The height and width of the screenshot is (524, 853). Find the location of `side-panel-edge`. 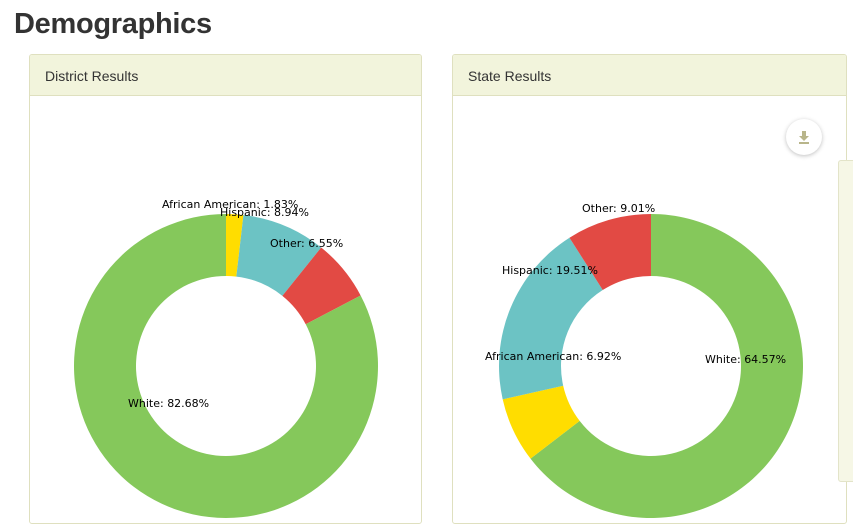

side-panel-edge is located at coordinates (845, 321).